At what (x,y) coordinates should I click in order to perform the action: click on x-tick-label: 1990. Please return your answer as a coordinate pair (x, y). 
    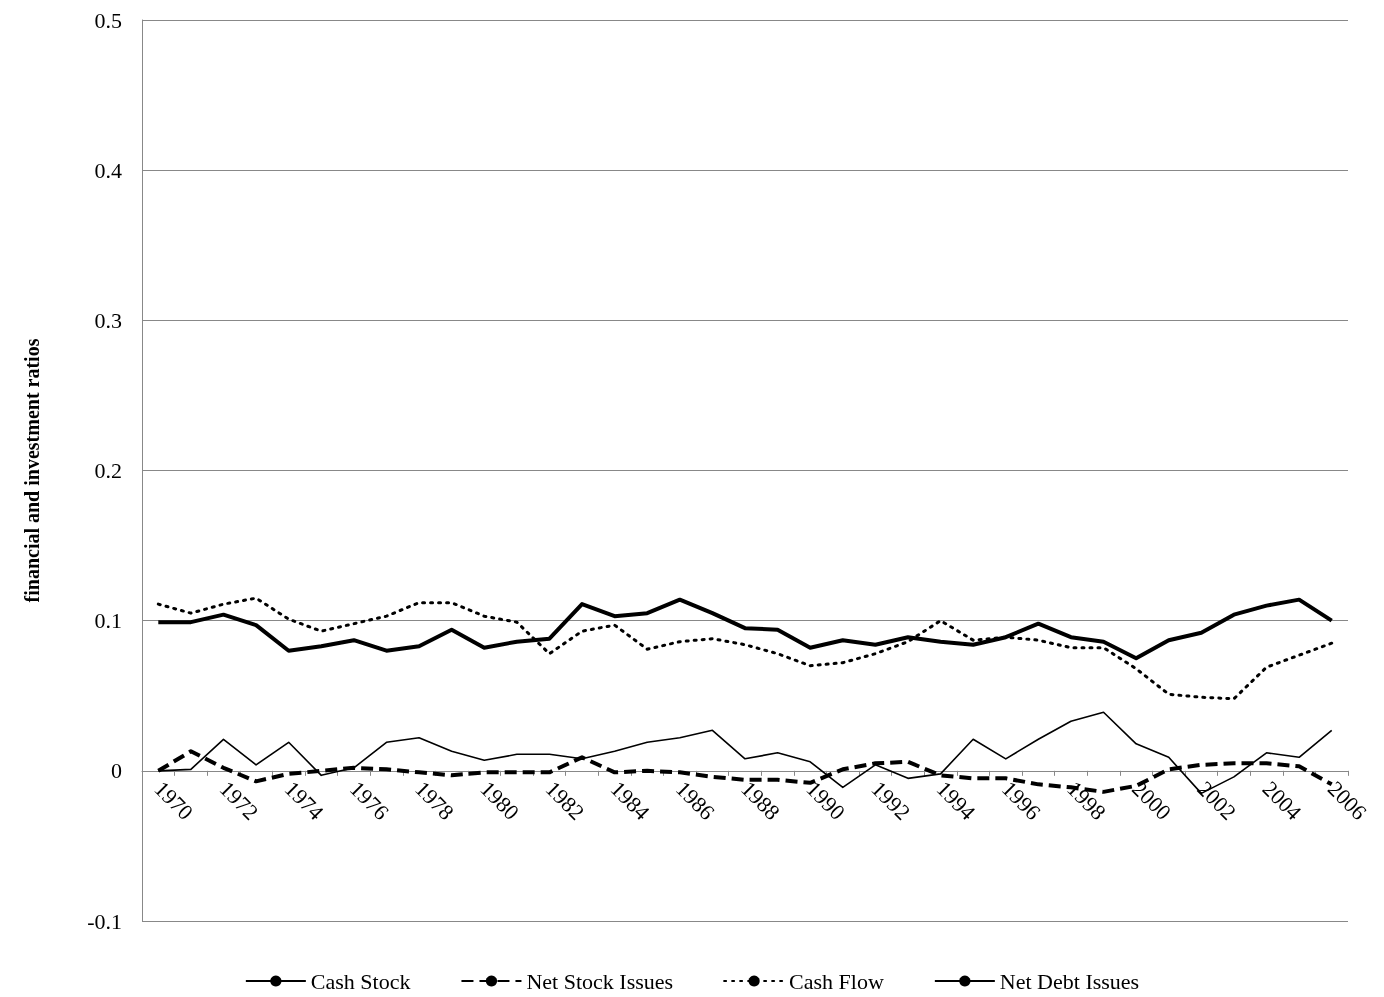
    Looking at the image, I should click on (826, 800).